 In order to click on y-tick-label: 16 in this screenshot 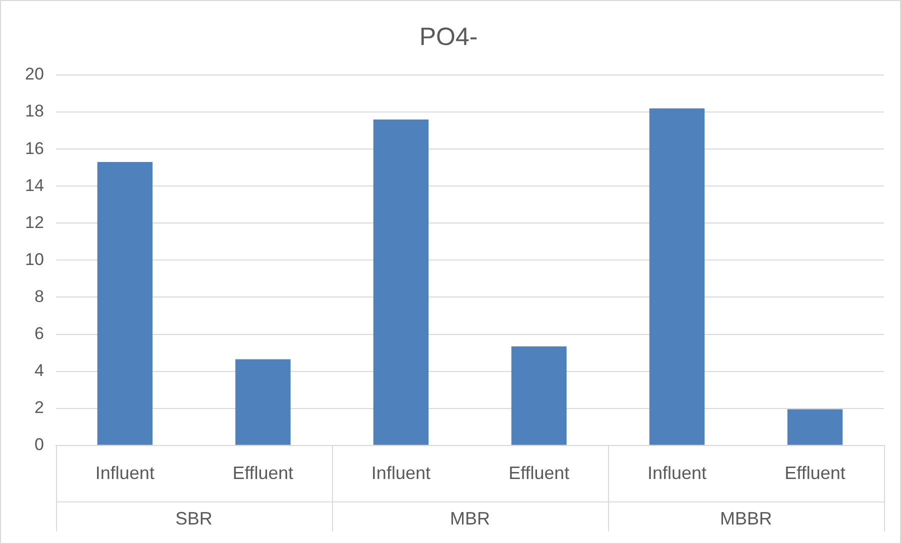, I will do `click(34, 148)`.